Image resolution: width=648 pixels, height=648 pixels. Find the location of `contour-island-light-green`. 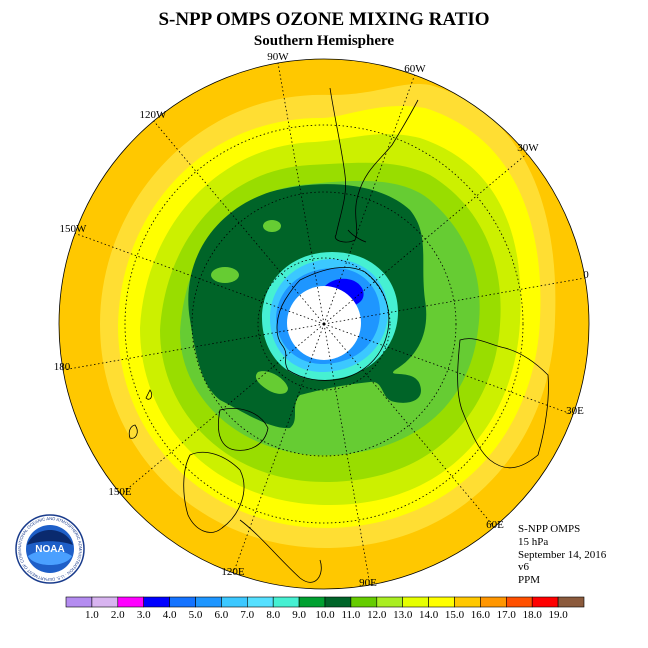

contour-island-light-green is located at coordinates (271, 382).